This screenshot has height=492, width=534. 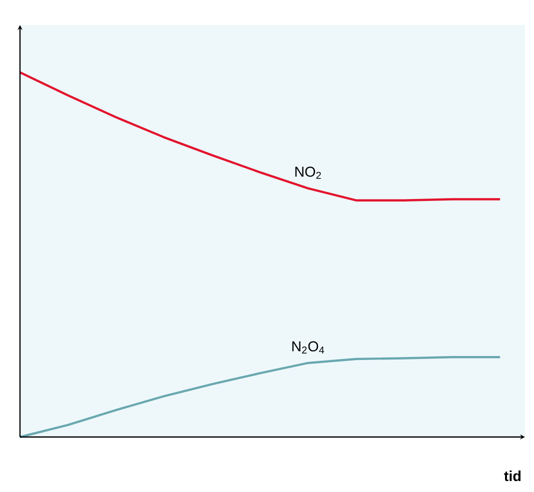 What do you see at coordinates (308, 347) in the screenshot?
I see `series-label: N$_{2}$O$_{4}$` at bounding box center [308, 347].